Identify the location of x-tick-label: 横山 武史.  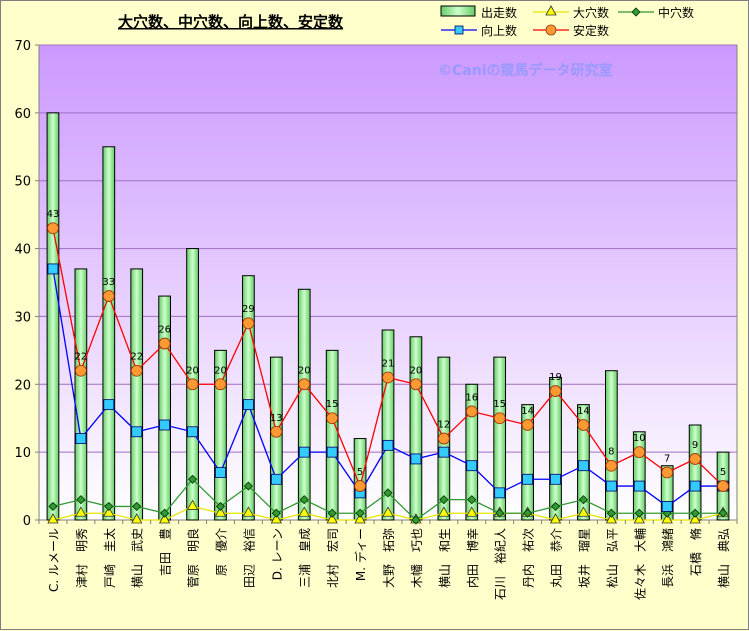
(138, 558).